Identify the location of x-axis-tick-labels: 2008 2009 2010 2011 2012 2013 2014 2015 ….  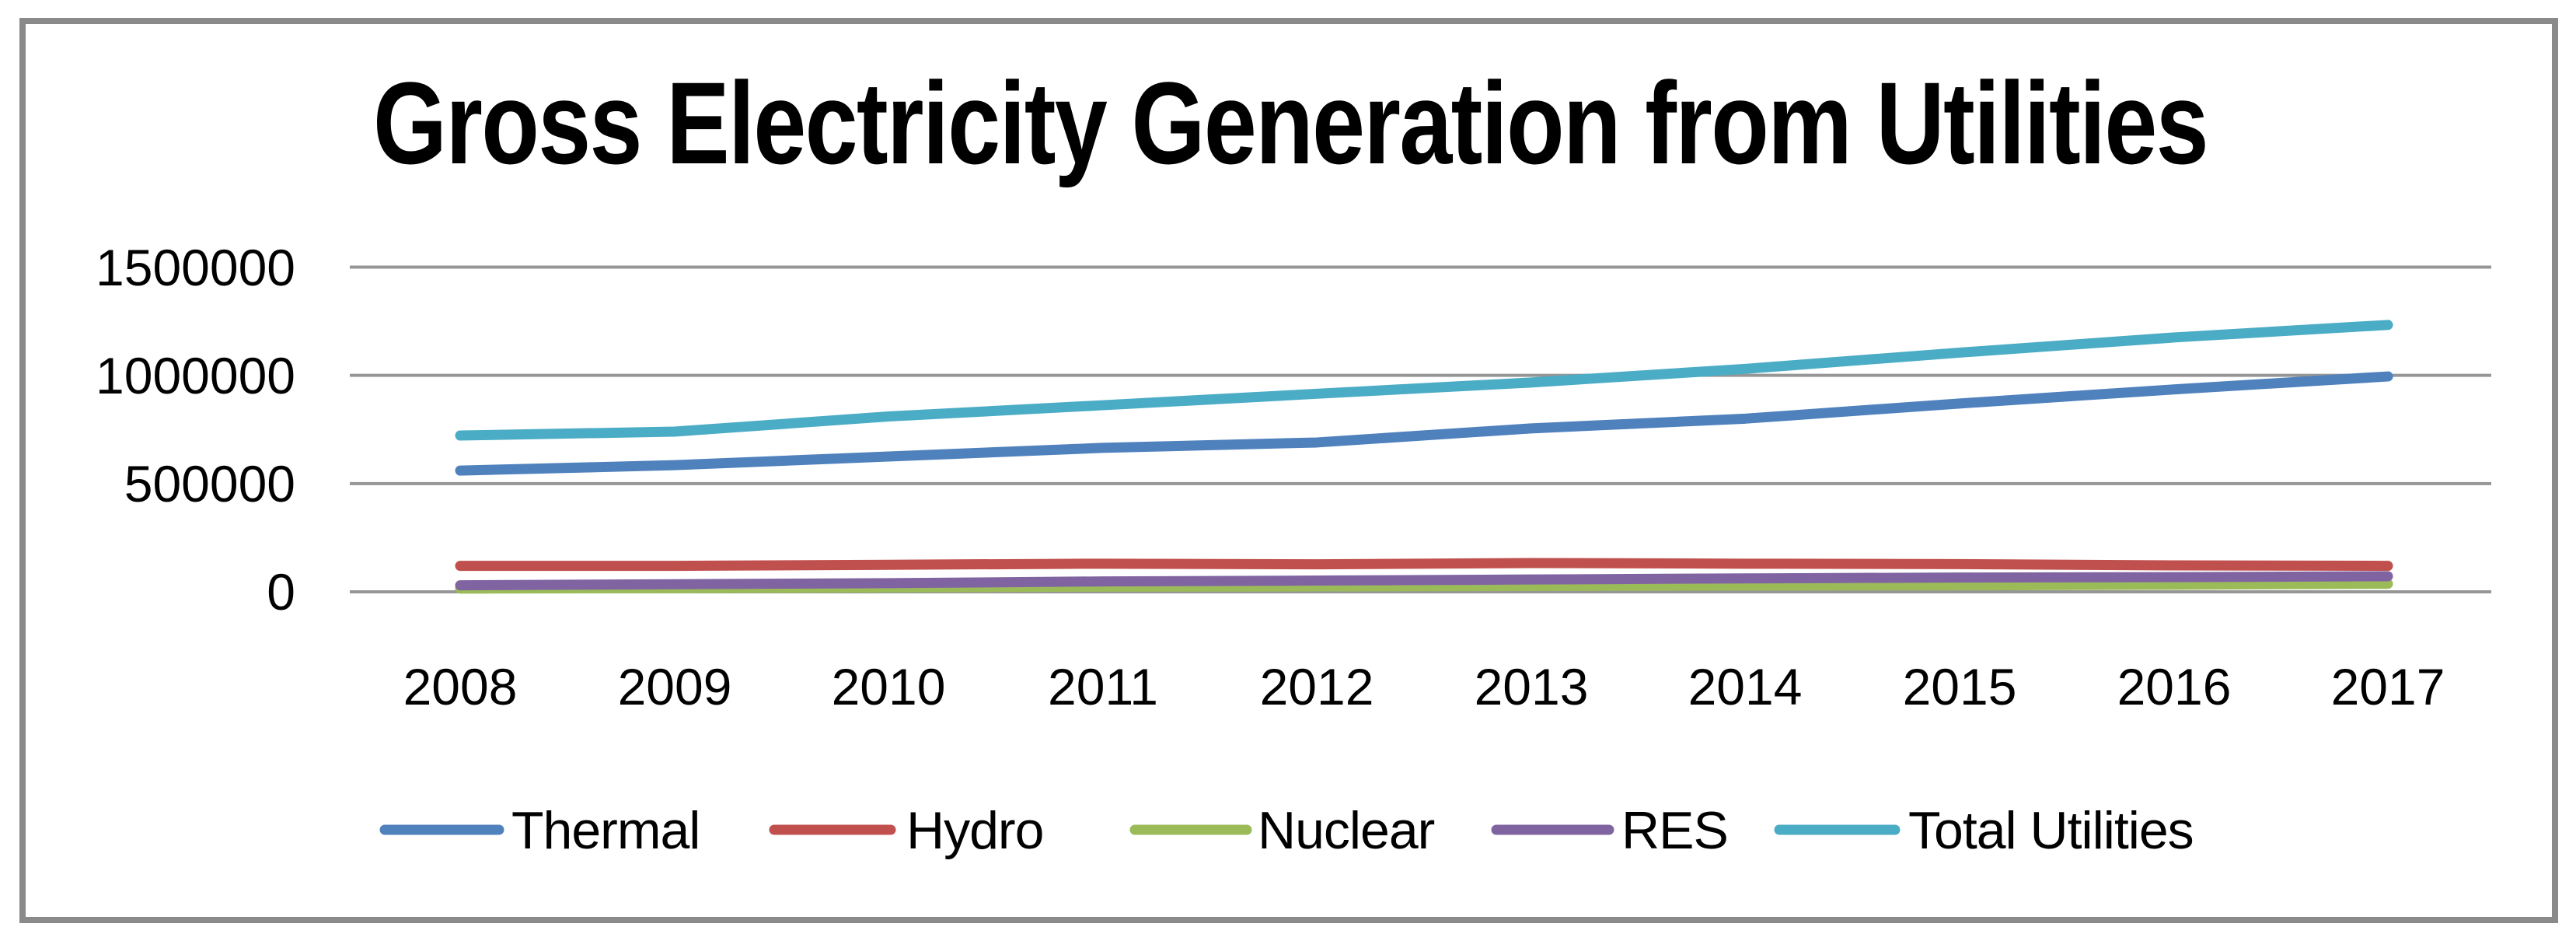
(1424, 687).